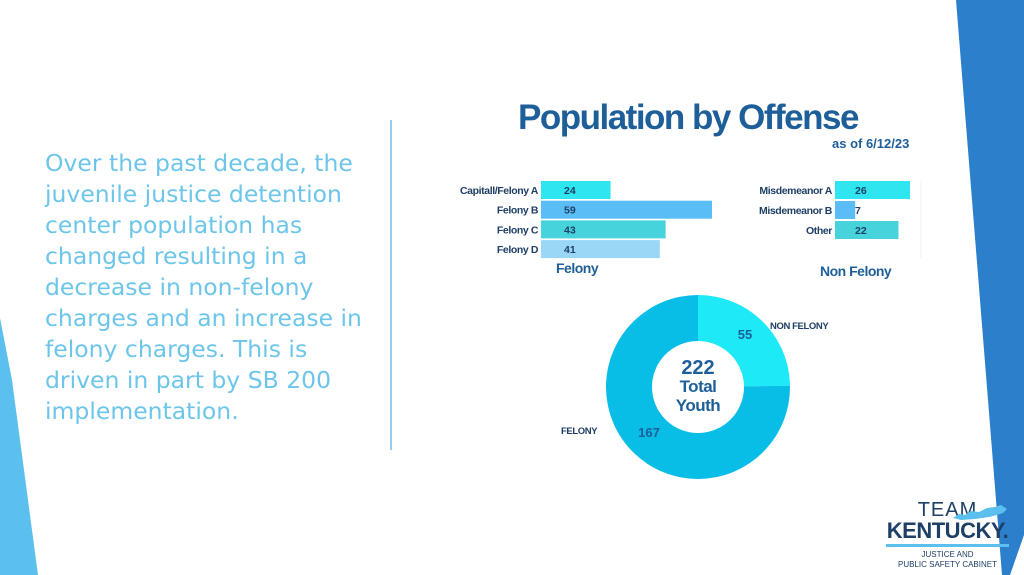 This screenshot has height=575, width=1024. Describe the element at coordinates (499, 191) in the screenshot. I see `felony-category-label: Capitall/Felony A` at that location.